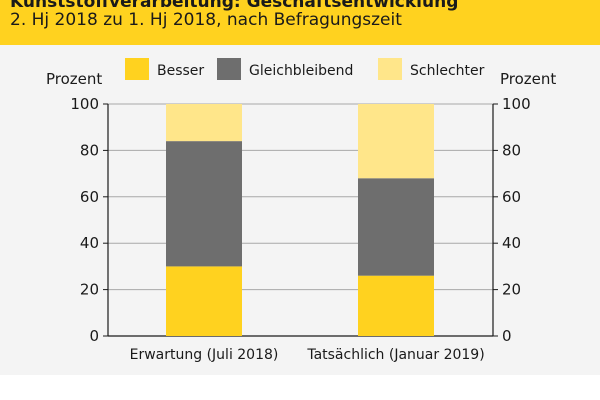 The width and height of the screenshot is (600, 400). What do you see at coordinates (180, 71) in the screenshot?
I see `legend-label-besser: Besser` at bounding box center [180, 71].